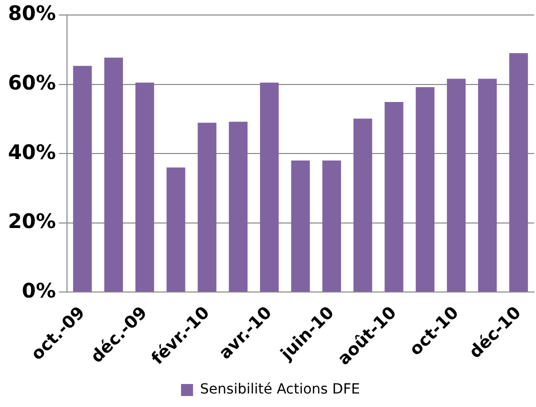  Describe the element at coordinates (32, 13) in the screenshot. I see `y-tick-label: 80%` at that location.